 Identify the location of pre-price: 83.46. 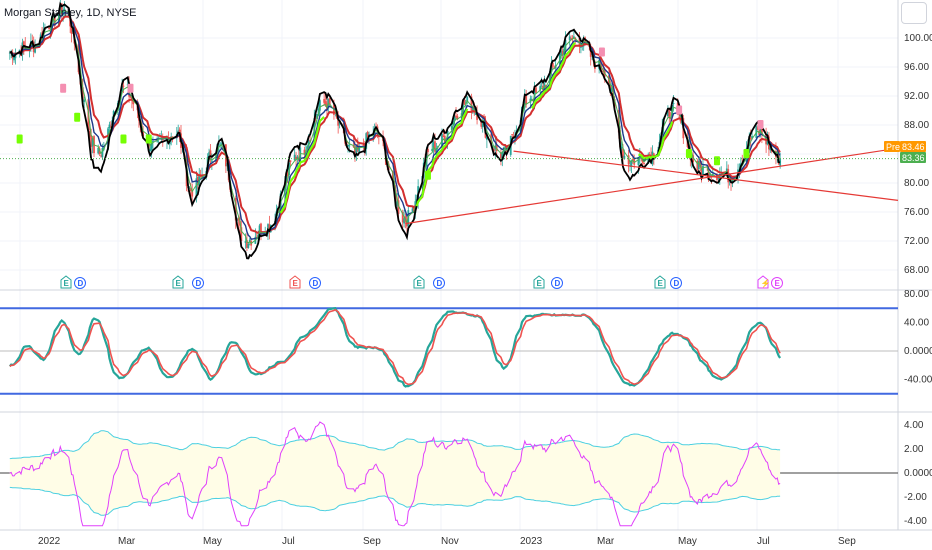
(913, 147).